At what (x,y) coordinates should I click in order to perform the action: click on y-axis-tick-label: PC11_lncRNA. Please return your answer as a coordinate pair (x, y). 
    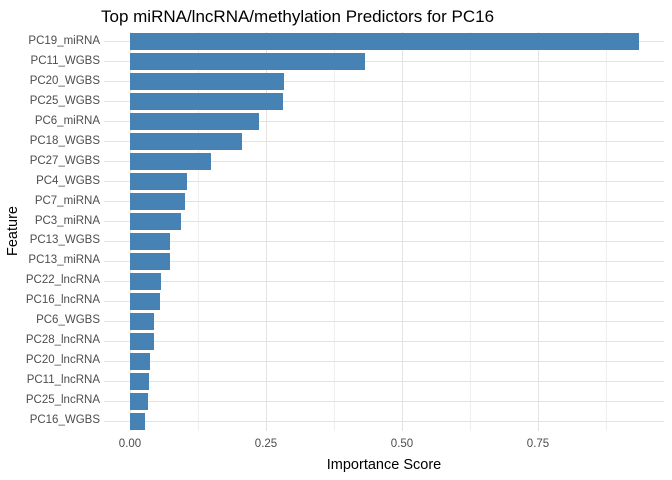
    Looking at the image, I should click on (63, 380).